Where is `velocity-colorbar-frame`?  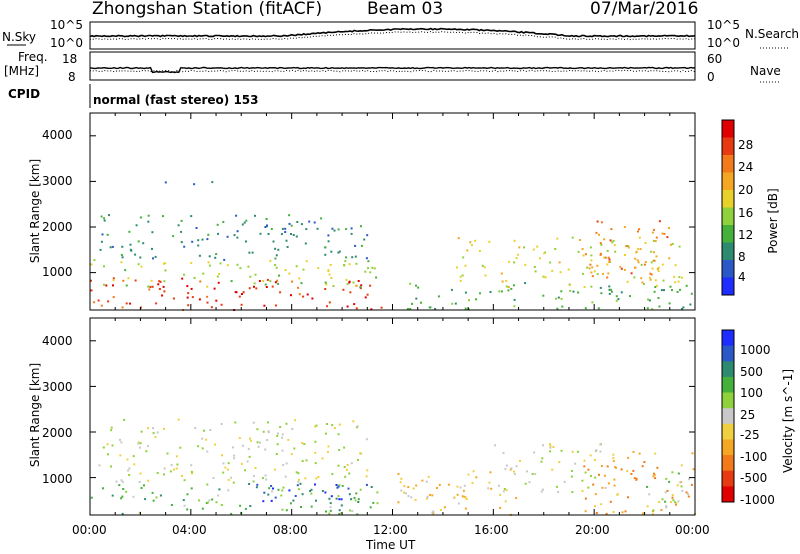
velocity-colorbar-frame is located at coordinates (728, 416).